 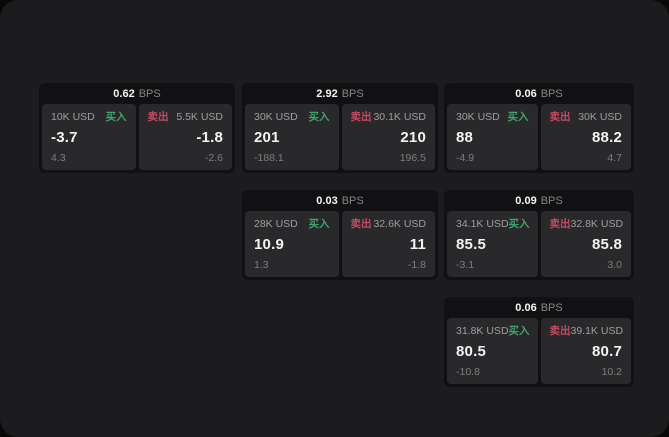 I want to click on buy-size-label: 34.1K USD, so click(x=482, y=224).